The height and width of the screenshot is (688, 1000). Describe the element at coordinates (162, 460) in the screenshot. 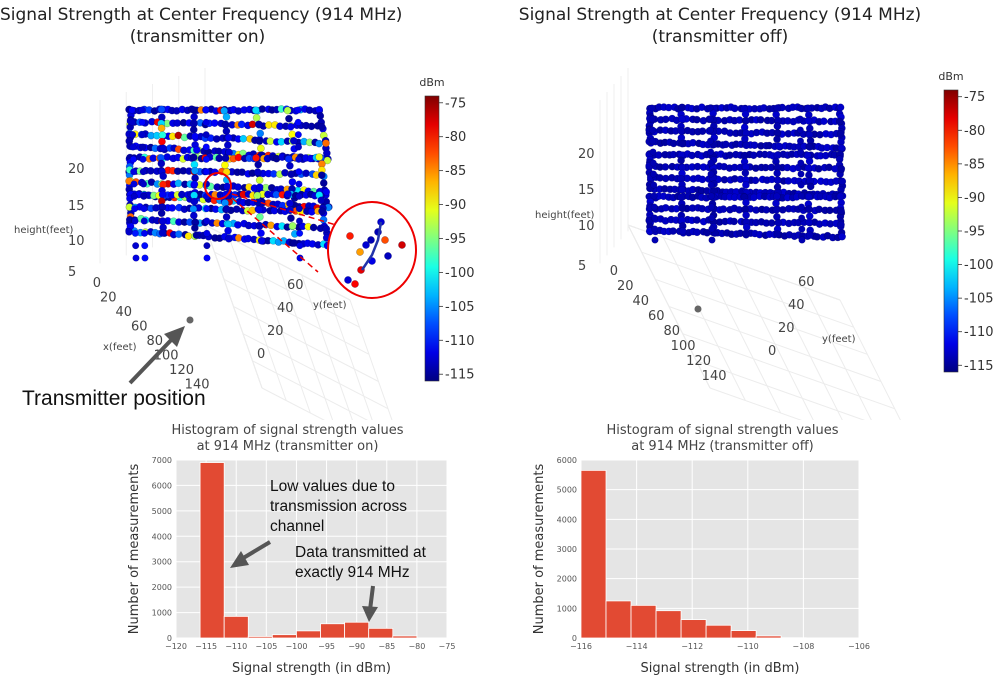

I see `y-tick-label: 7000` at that location.